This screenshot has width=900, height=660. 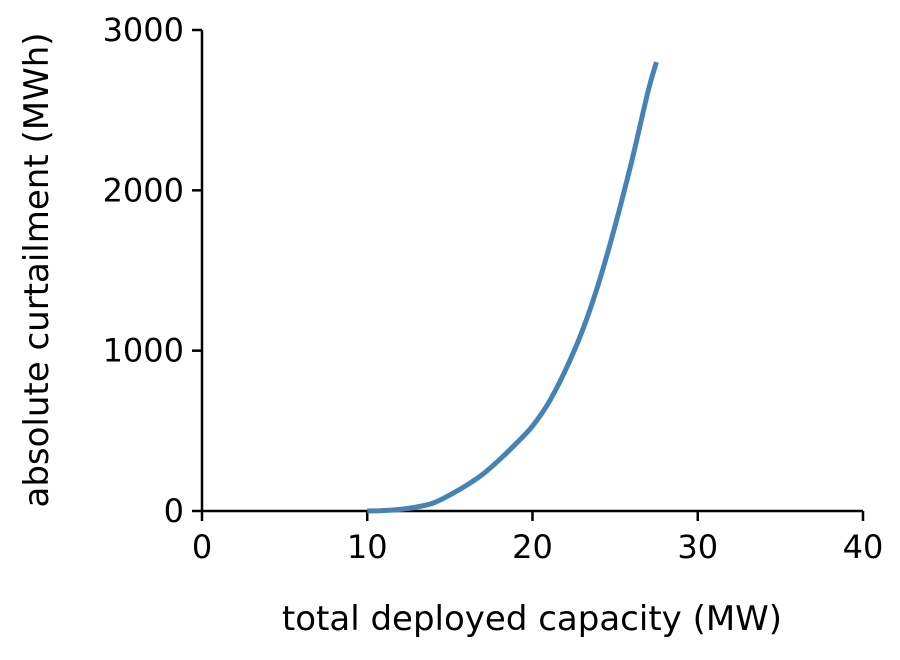 What do you see at coordinates (143, 30) in the screenshot?
I see `y-tick-label: 3000` at bounding box center [143, 30].